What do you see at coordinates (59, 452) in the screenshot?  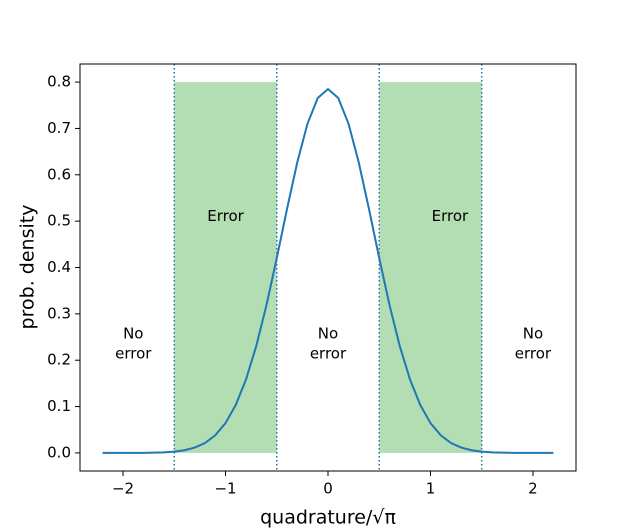 I see `y-tick-label: 0.0` at bounding box center [59, 452].